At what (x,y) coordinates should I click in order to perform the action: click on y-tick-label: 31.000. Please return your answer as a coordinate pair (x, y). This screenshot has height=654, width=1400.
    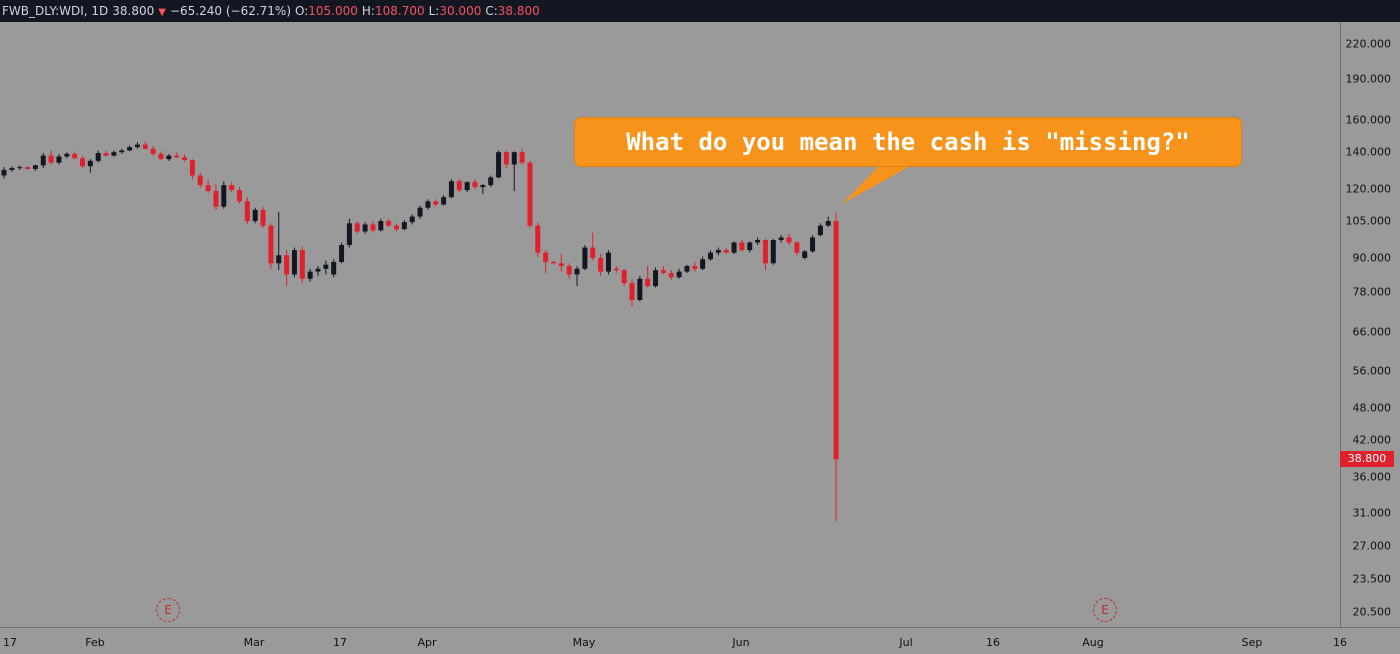
    Looking at the image, I should click on (1372, 513).